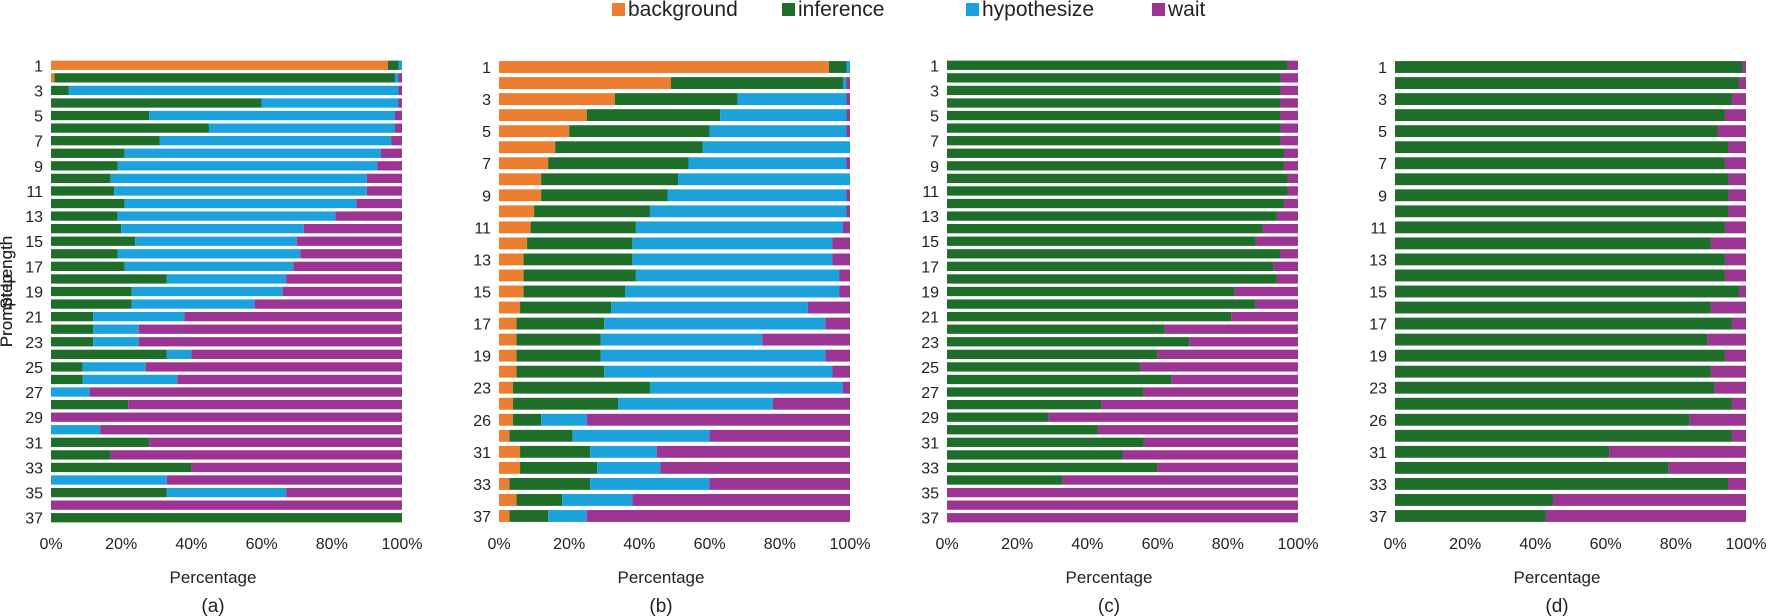  Describe the element at coordinates (34, 494) in the screenshot. I see `y-tick-label-35: 35` at that location.